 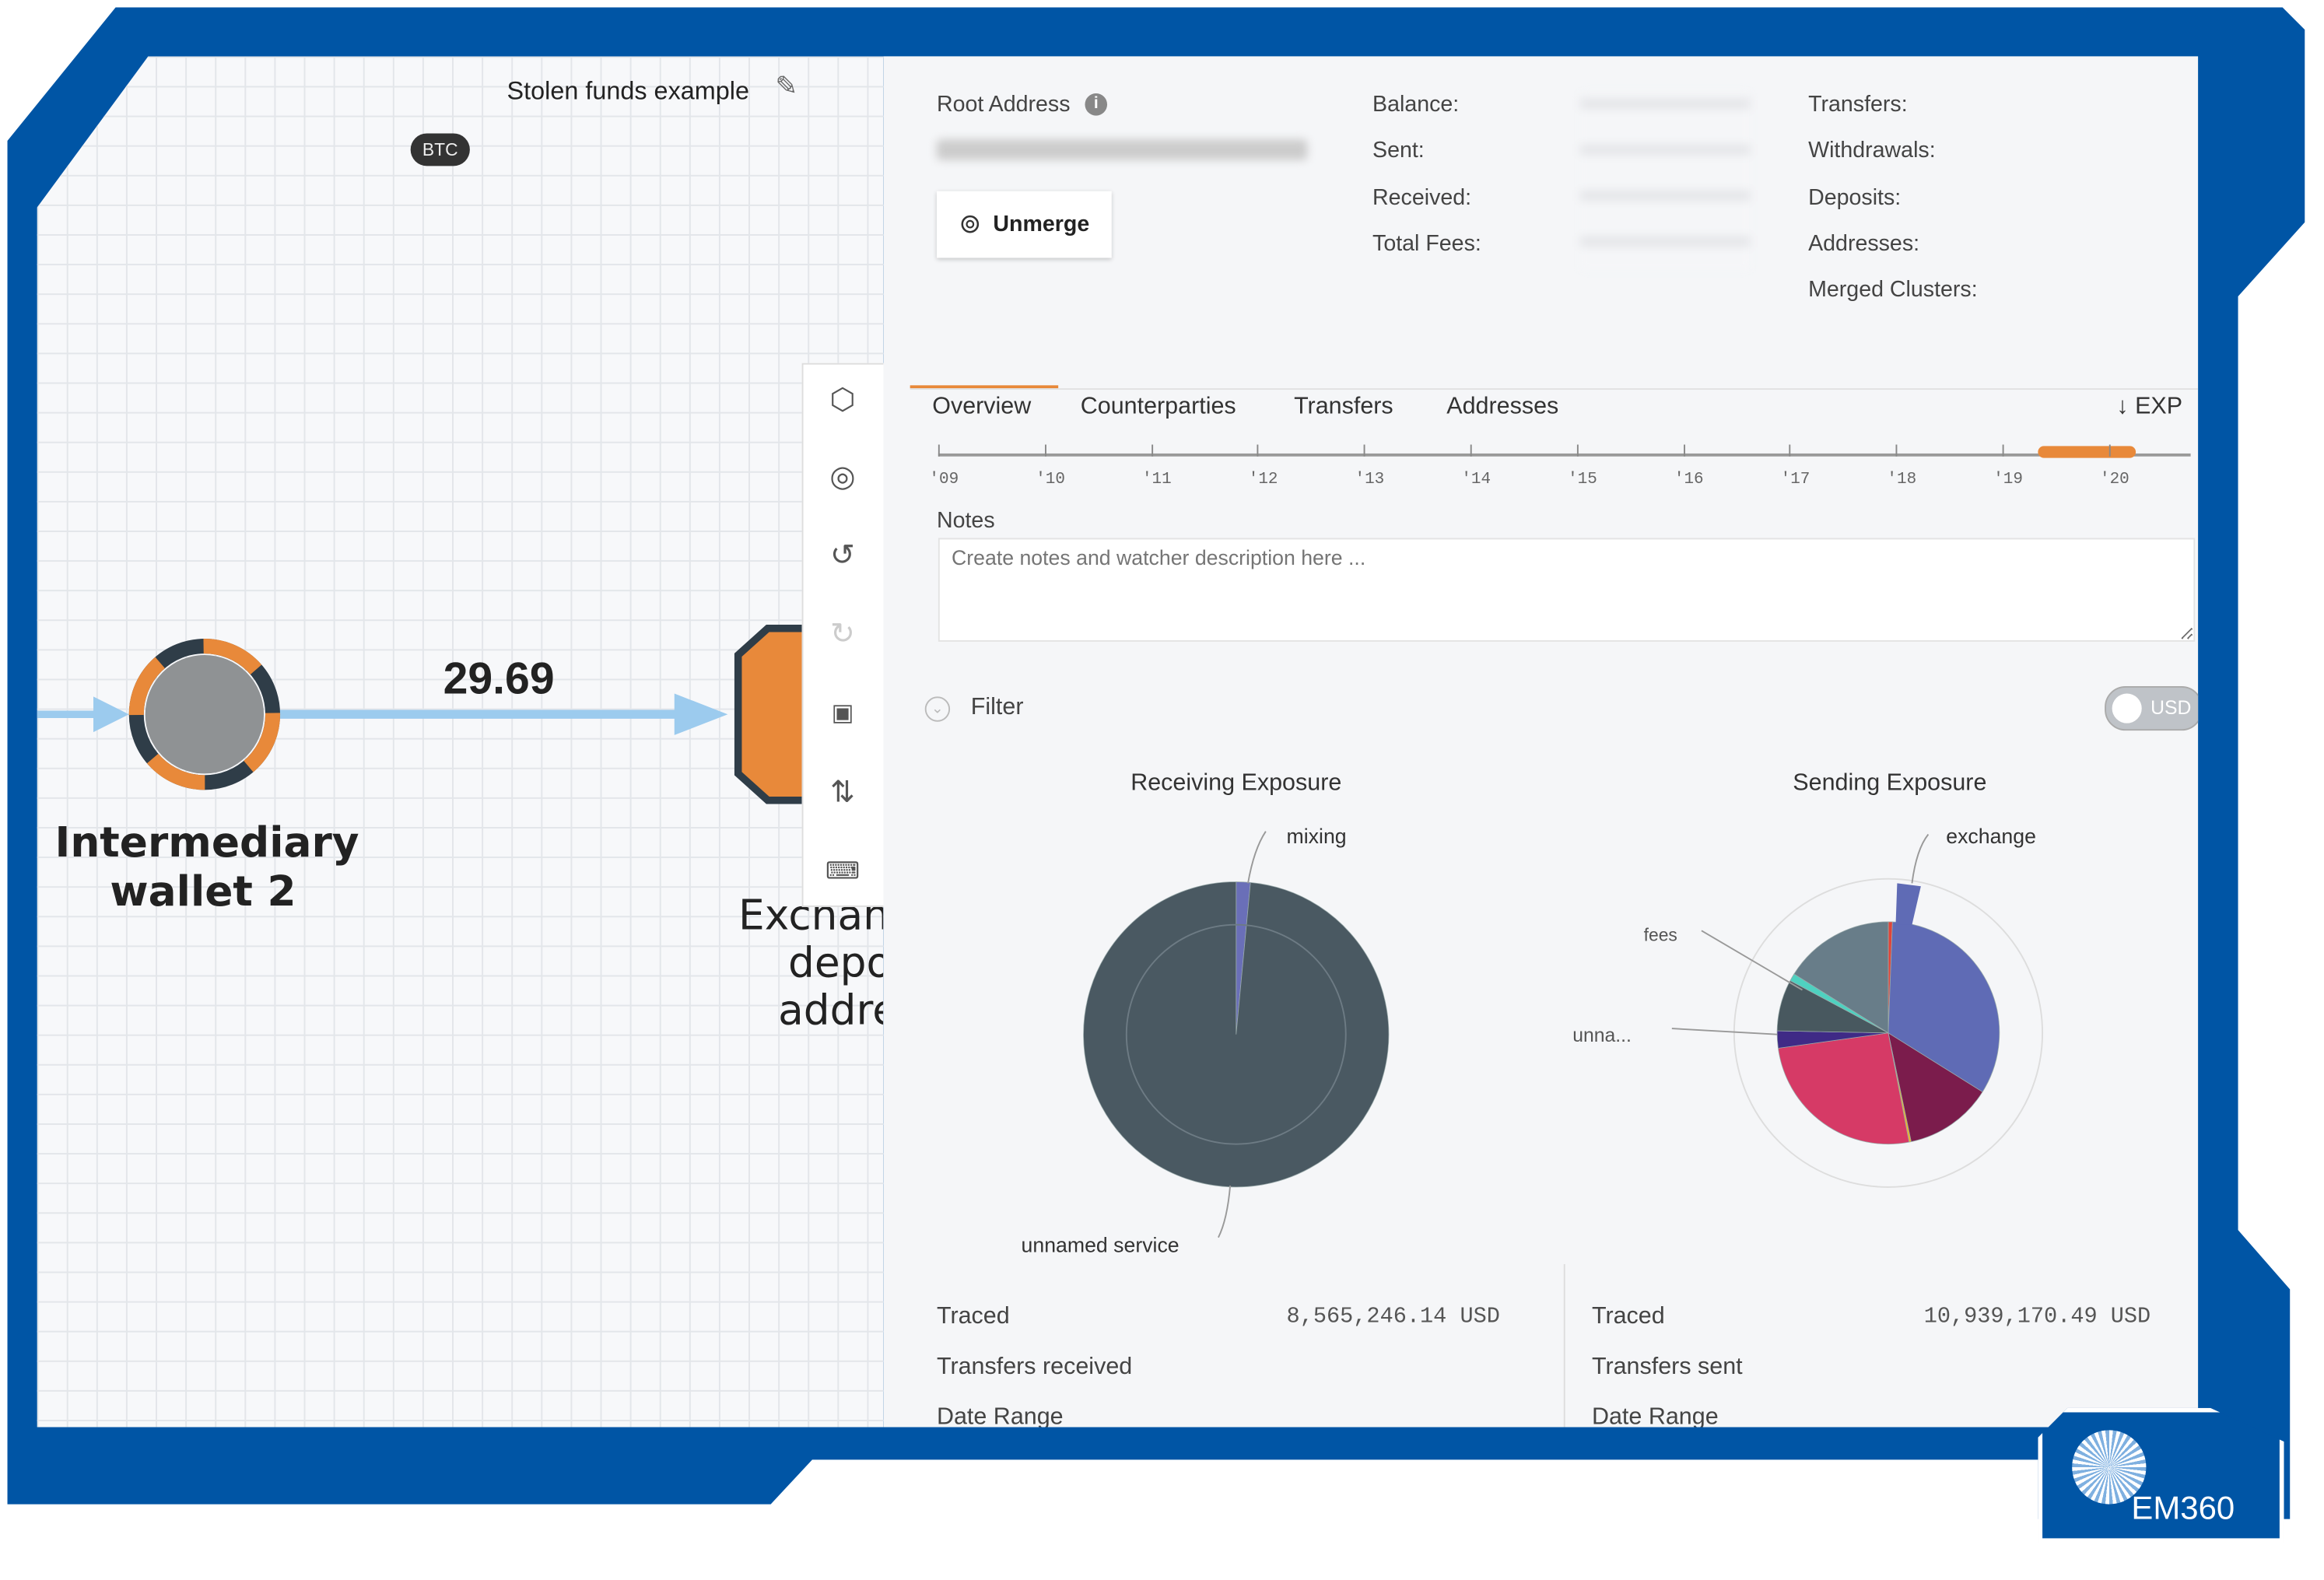 I want to click on label-fees: fees, so click(x=1660, y=935).